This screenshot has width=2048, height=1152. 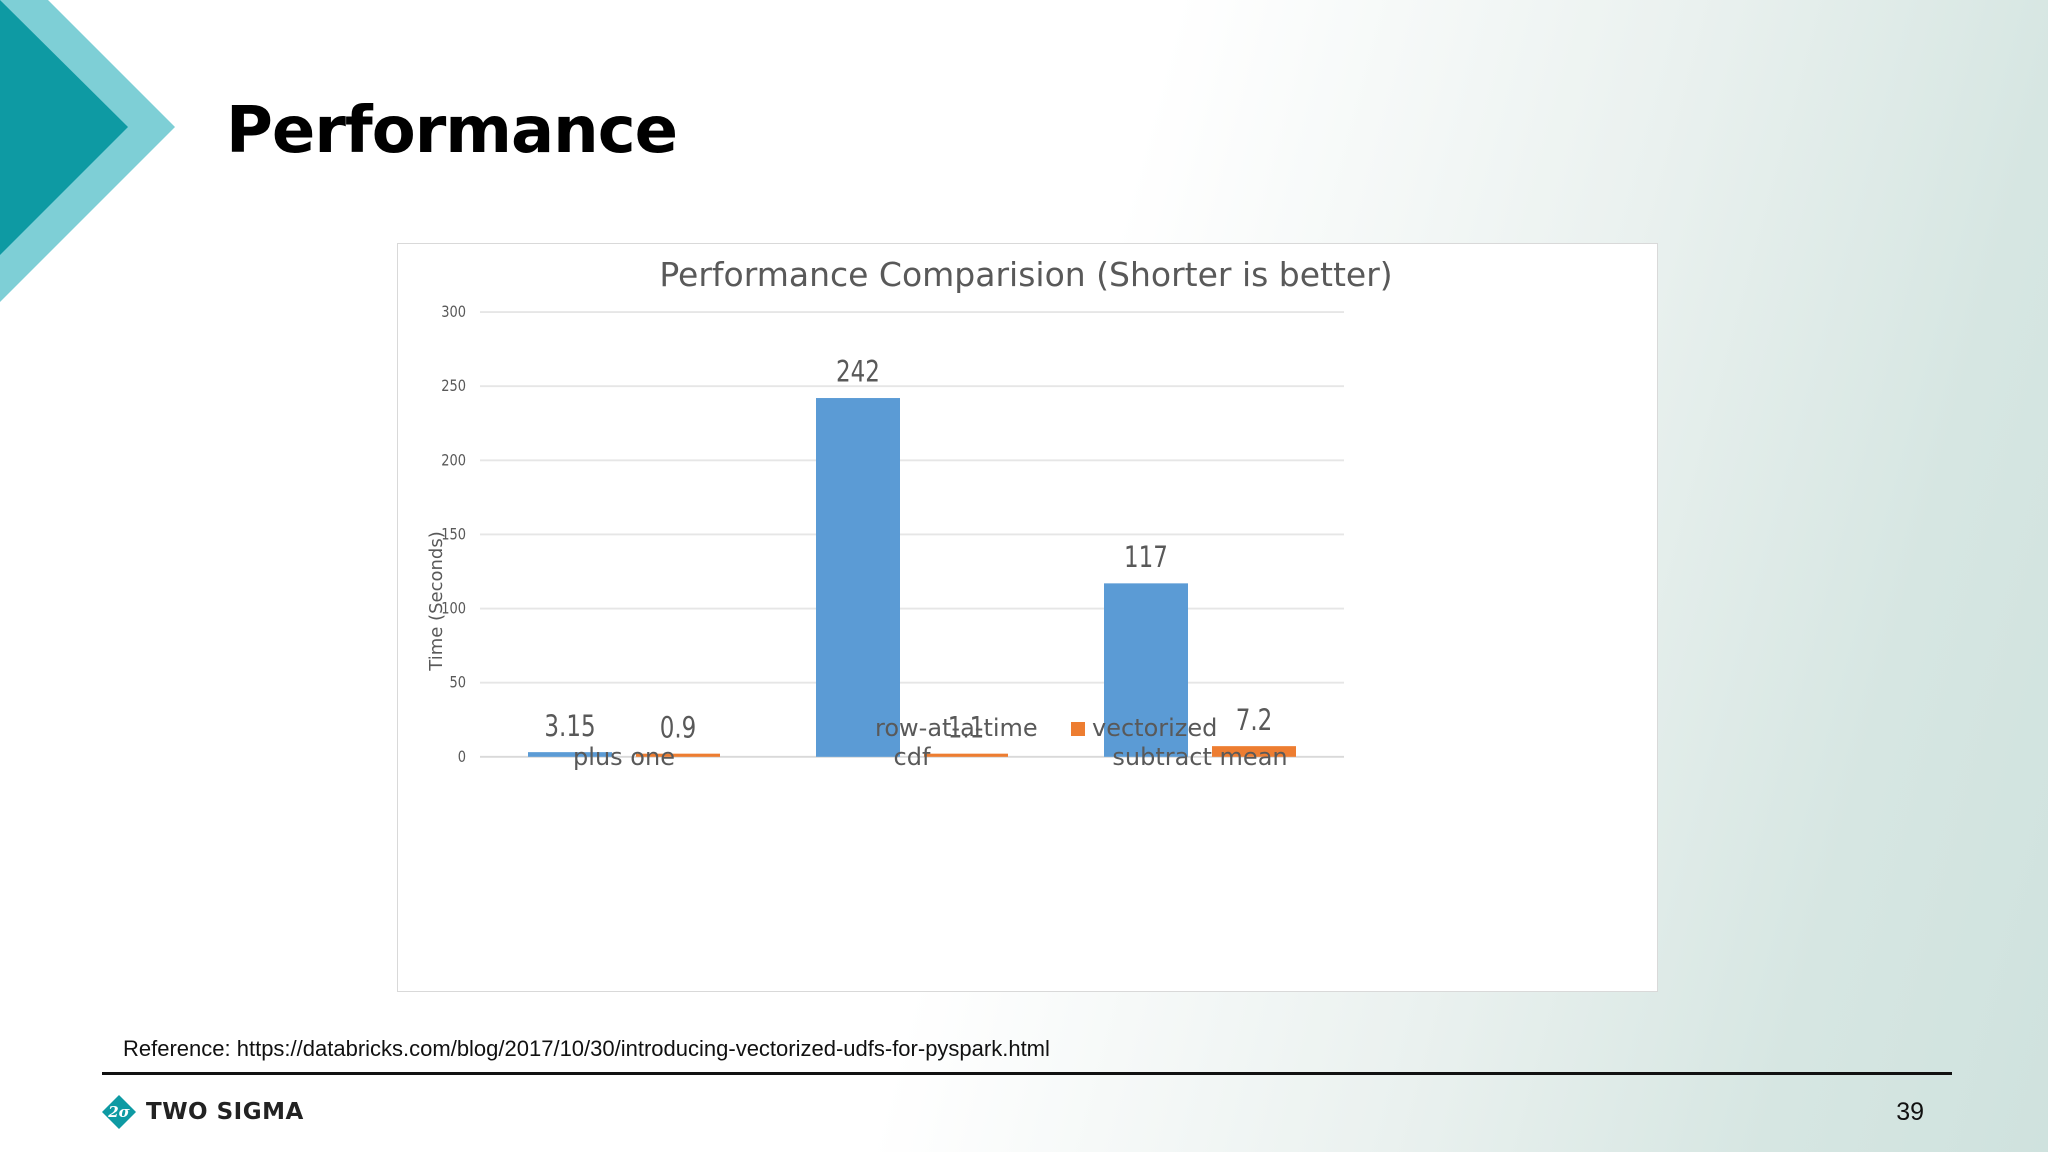 I want to click on svg-text: 2σ, so click(x=118, y=1112).